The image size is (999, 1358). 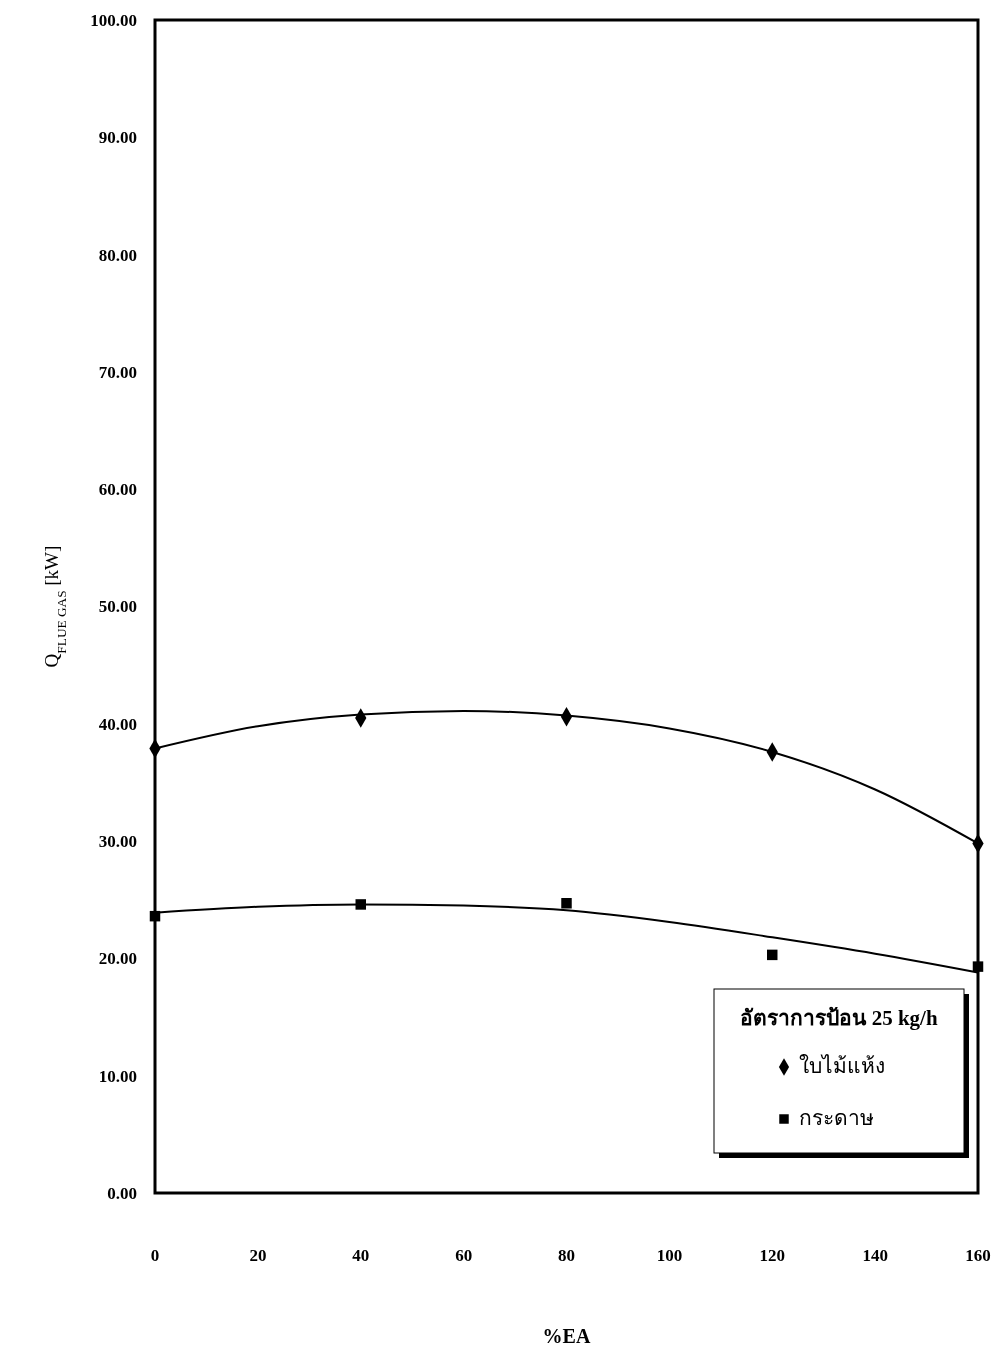 I want to click on y-tick-label: 80.00, so click(x=117, y=255).